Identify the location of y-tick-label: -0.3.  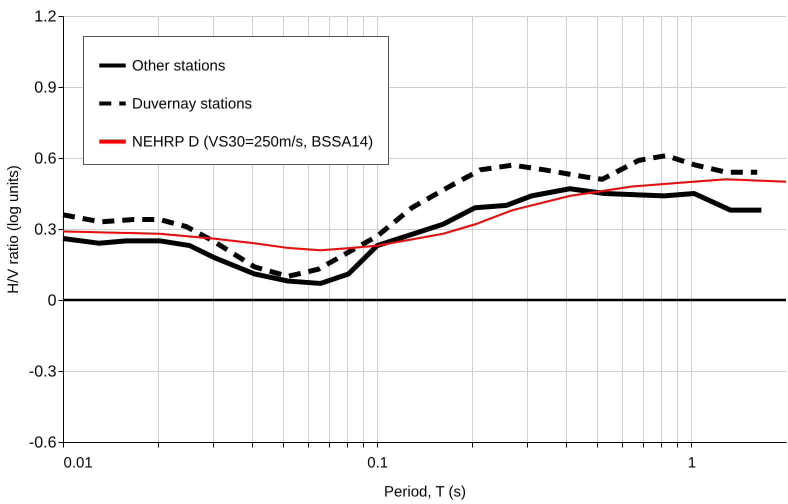
(42, 372).